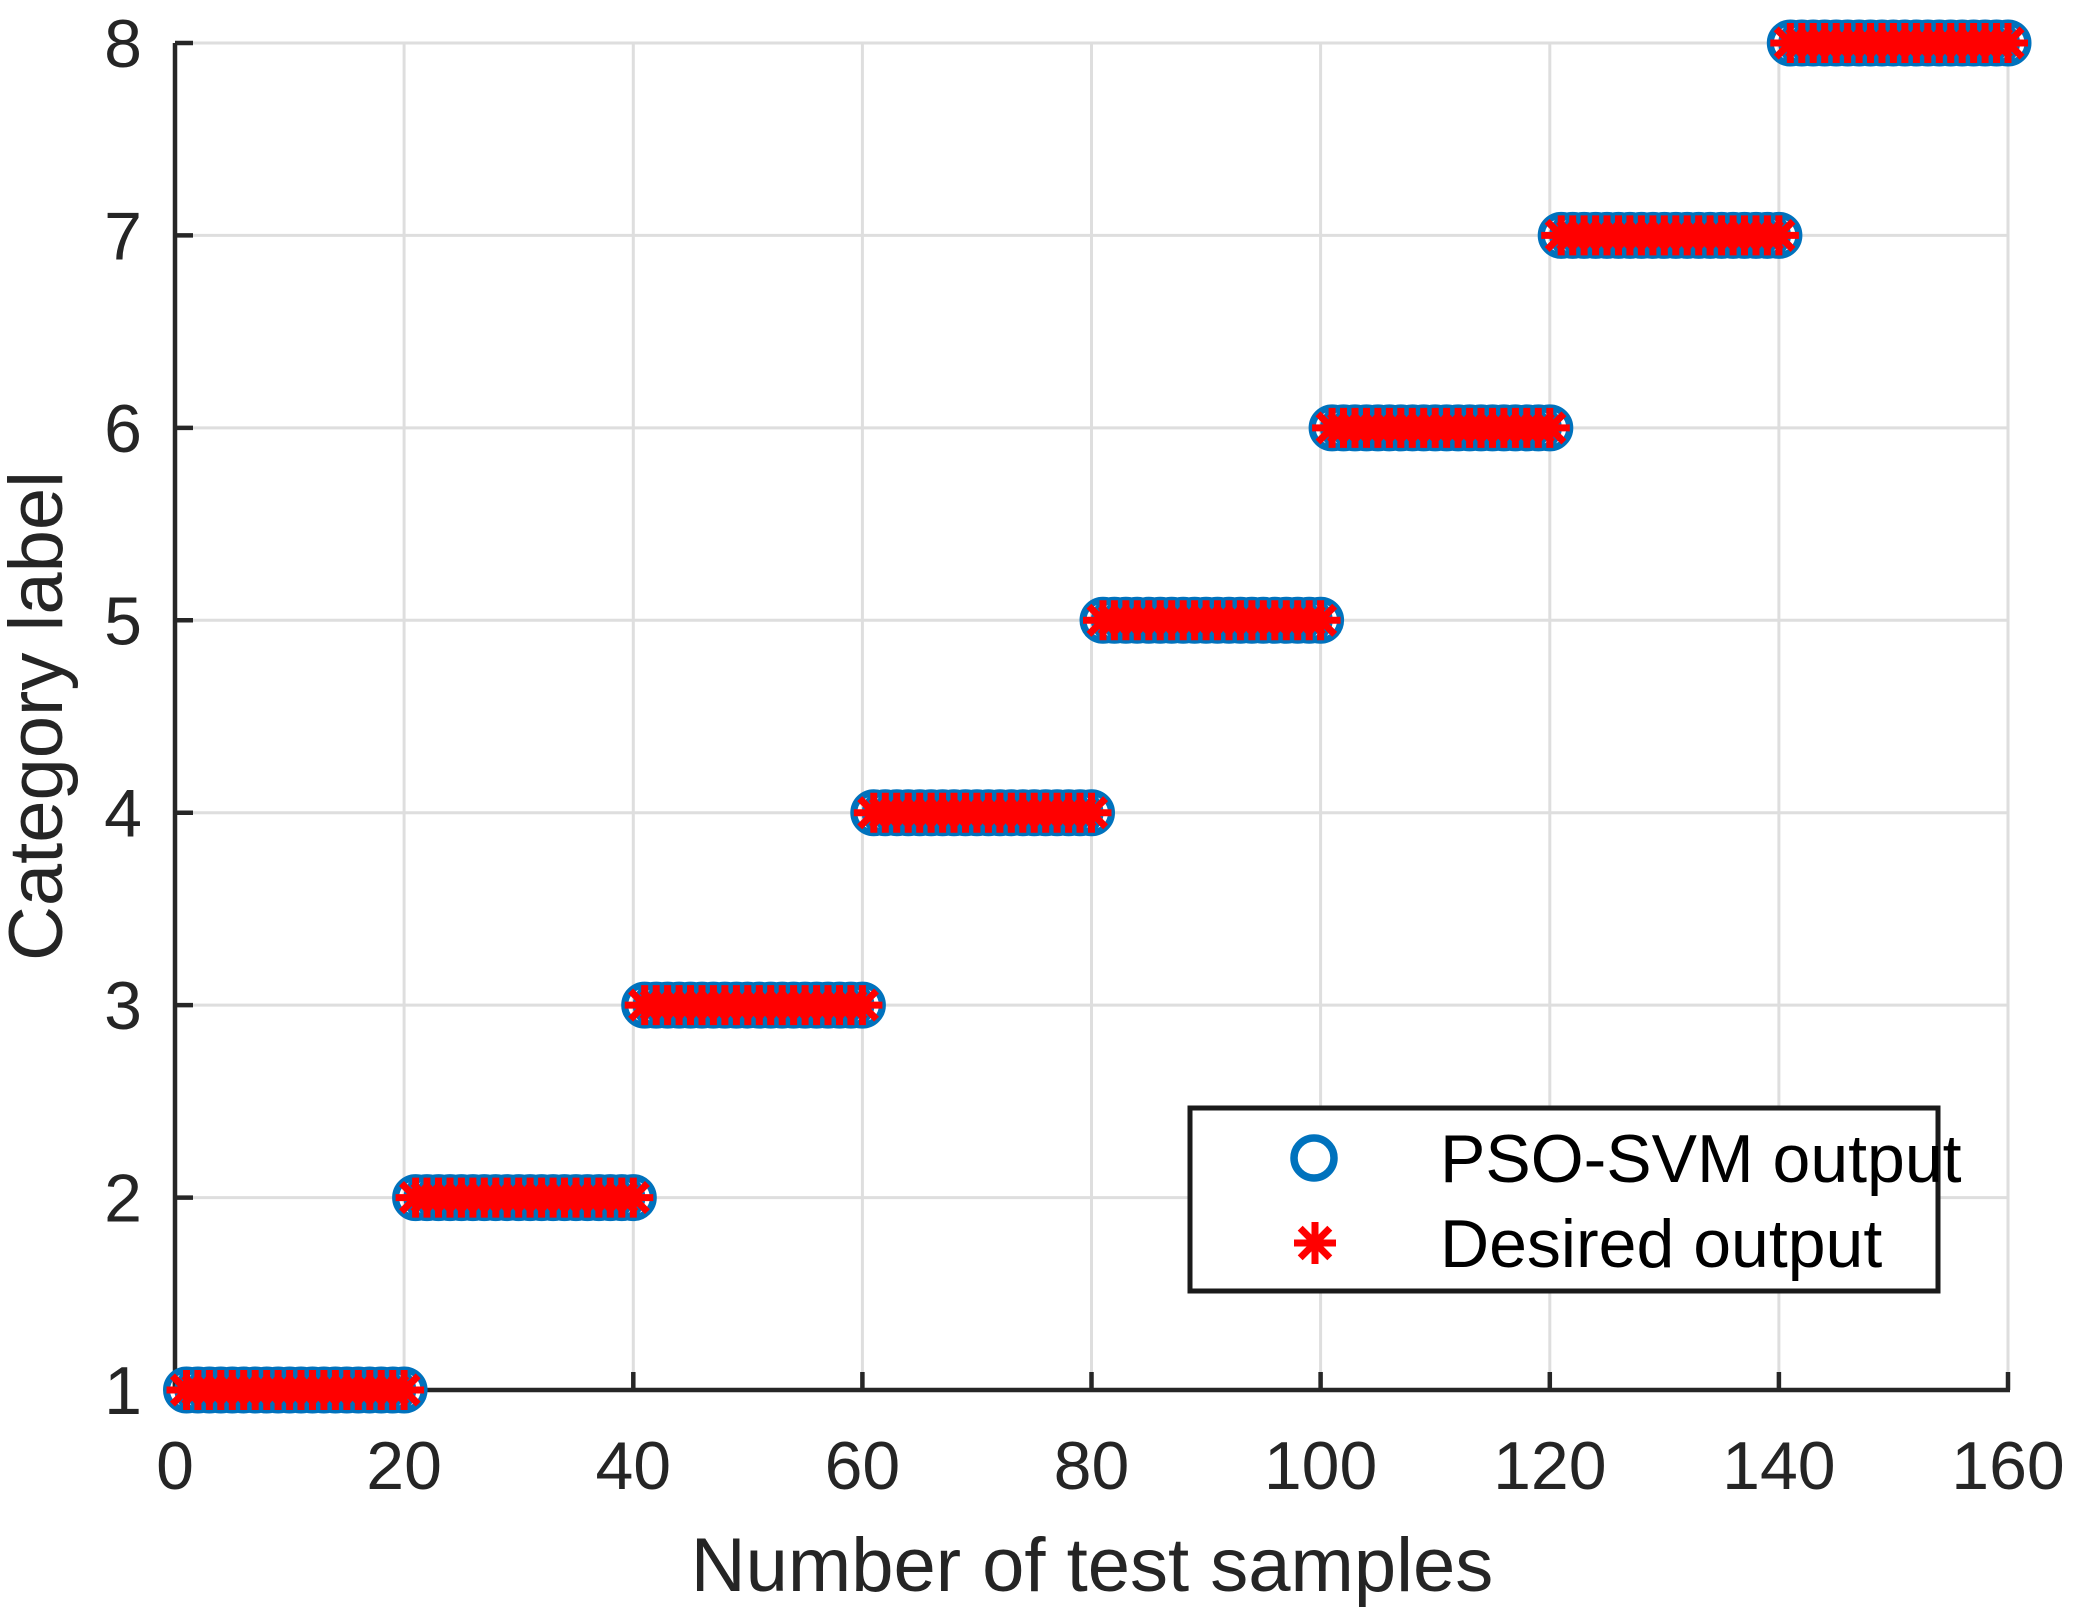 The width and height of the screenshot is (2081, 1617). I want to click on y-tick-label: 1, so click(123, 1391).